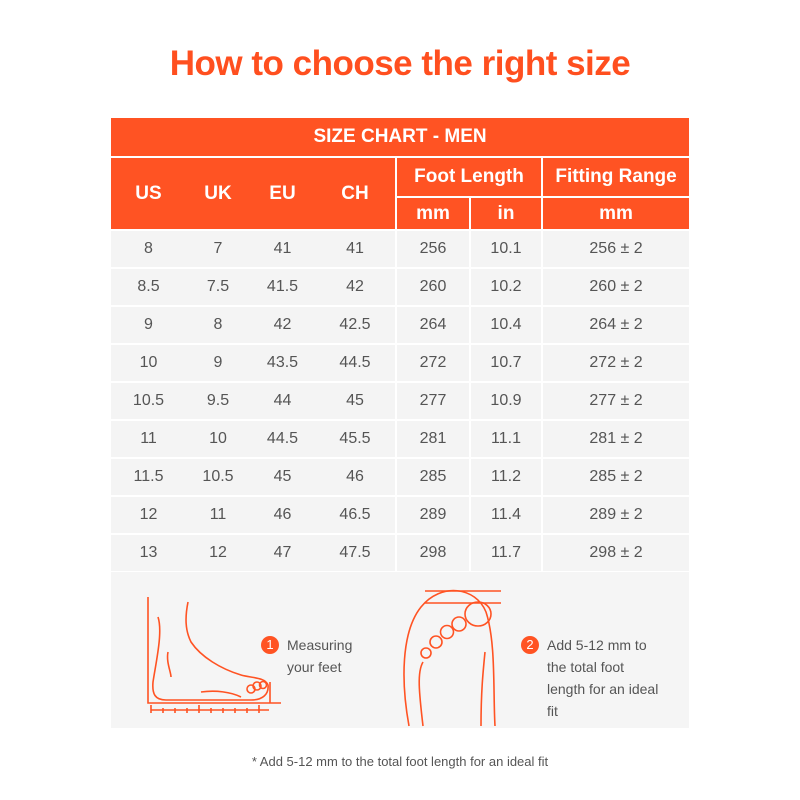 The image size is (800, 800). I want to click on cell-foot-mm: 281, so click(432, 439).